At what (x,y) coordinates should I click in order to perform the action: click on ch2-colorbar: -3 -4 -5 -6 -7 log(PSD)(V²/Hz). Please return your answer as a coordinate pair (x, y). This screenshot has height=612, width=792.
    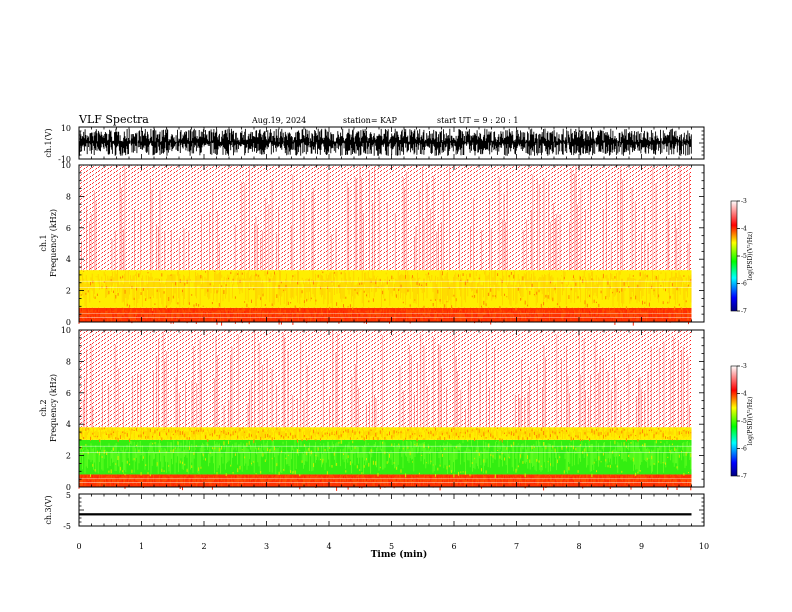
    Looking at the image, I should click on (742, 421).